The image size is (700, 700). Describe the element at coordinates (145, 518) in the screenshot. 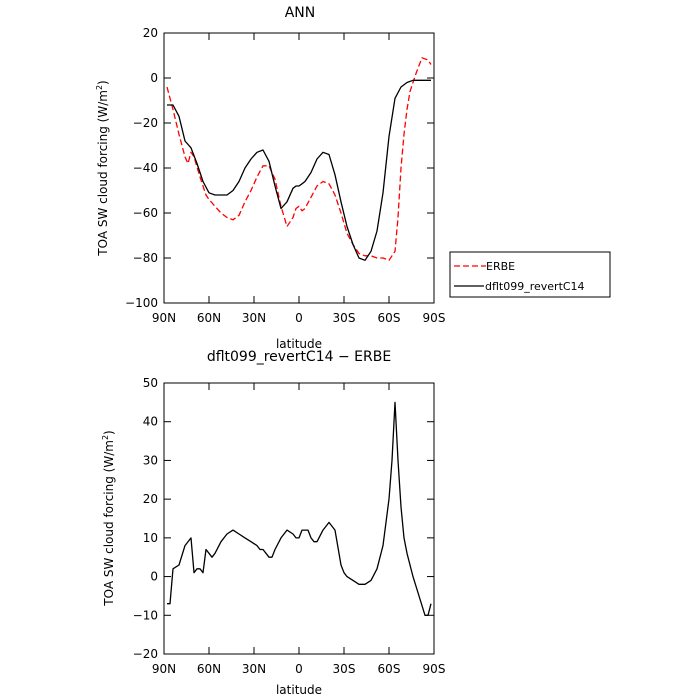

I see `y-tick-labels: −20 −10 0 10 20 30 40 50` at that location.